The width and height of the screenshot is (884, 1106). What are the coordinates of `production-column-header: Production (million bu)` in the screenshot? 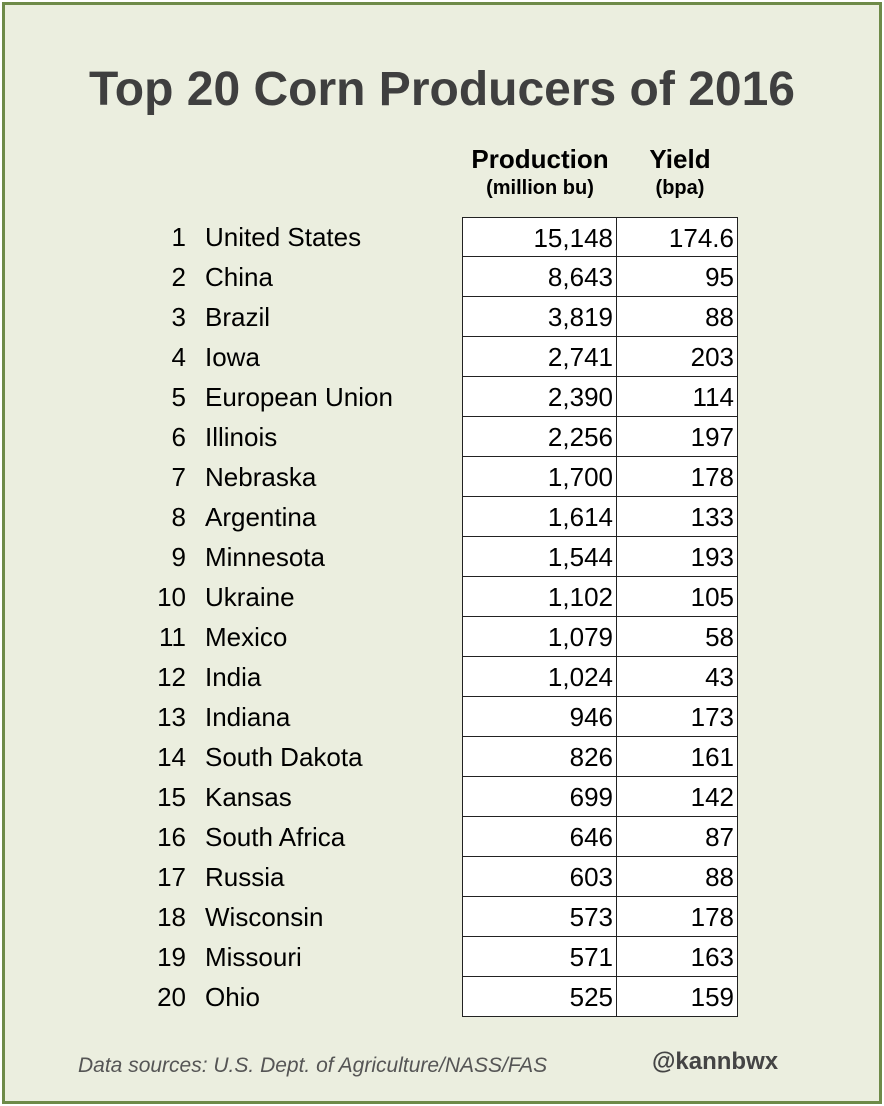 It's located at (540, 173).